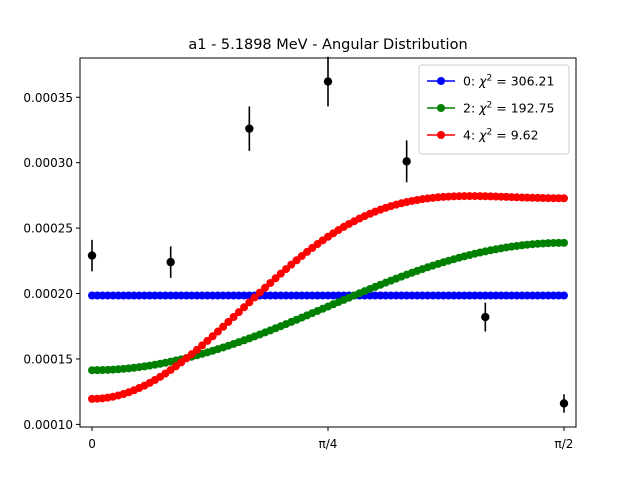 The width and height of the screenshot is (640, 480). Describe the element at coordinates (328, 444) in the screenshot. I see `x-tick-label: π/4` at that location.